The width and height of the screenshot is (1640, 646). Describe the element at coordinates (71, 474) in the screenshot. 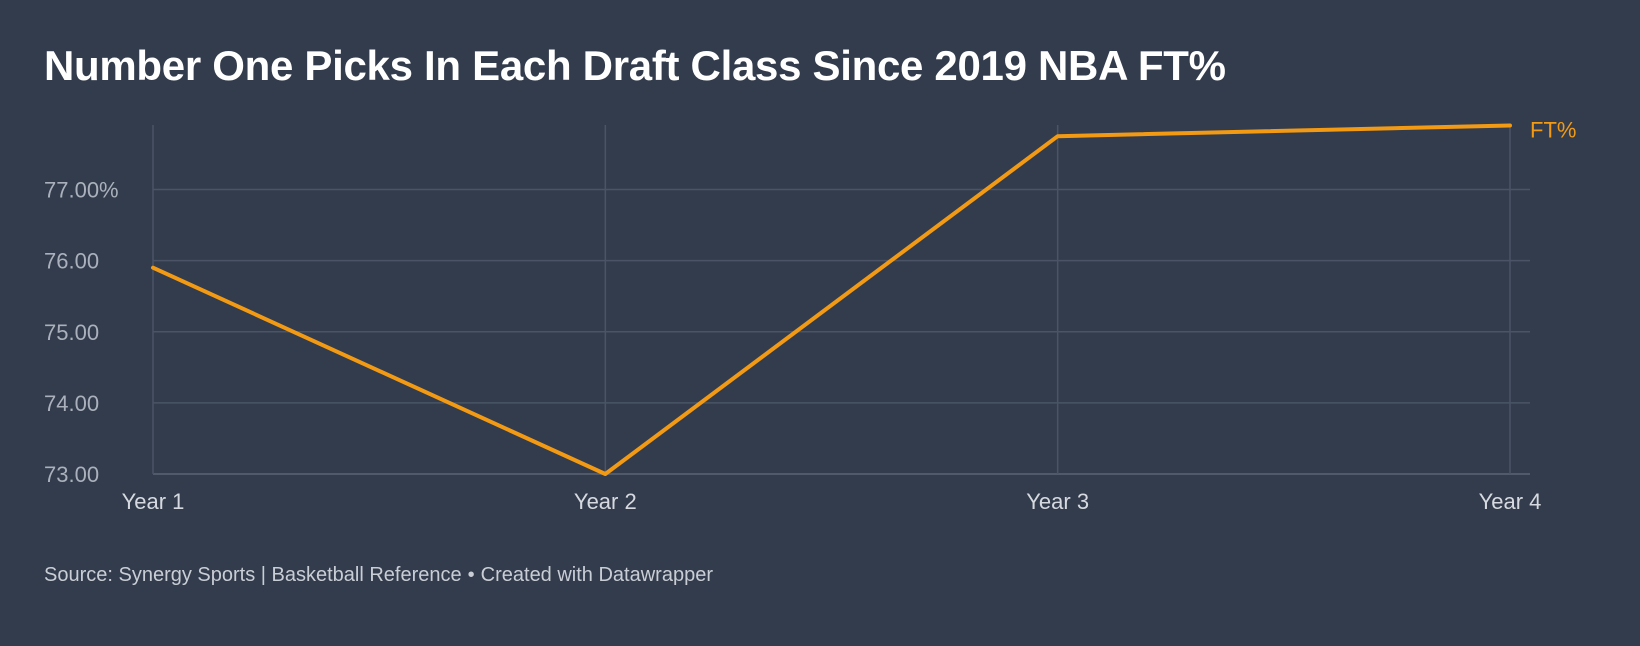

I see `y-tick-label: 73.00` at that location.